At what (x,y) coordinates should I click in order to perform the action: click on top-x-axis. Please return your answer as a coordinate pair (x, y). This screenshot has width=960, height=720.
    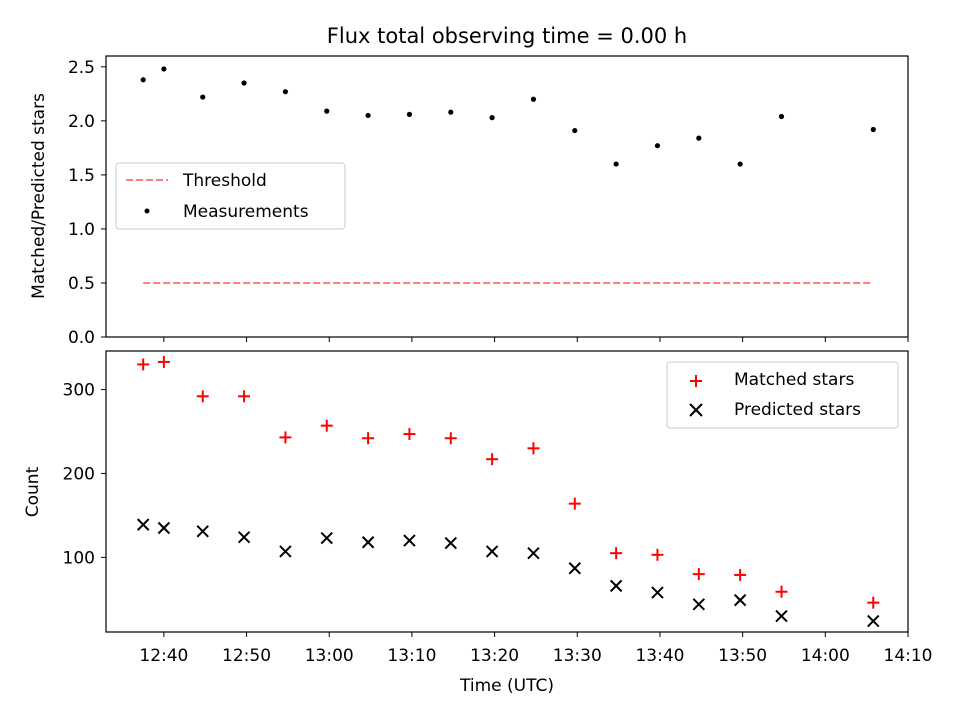
    Looking at the image, I should click on (536, 339).